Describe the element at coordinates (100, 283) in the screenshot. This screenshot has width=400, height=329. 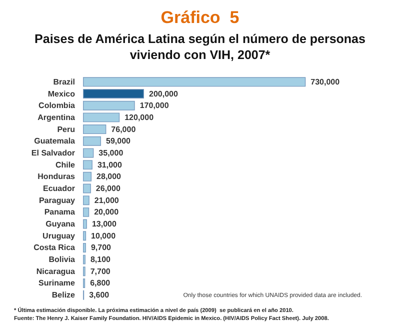
I see `data-label: 6,800` at that location.